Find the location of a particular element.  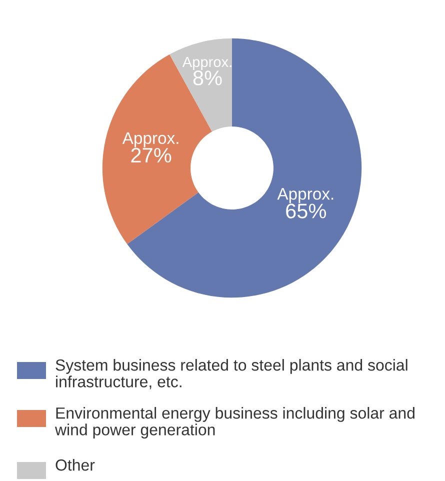

legend-label: System business related to steel plants and social infrastructure, etc. is located at coordinates (232, 374).